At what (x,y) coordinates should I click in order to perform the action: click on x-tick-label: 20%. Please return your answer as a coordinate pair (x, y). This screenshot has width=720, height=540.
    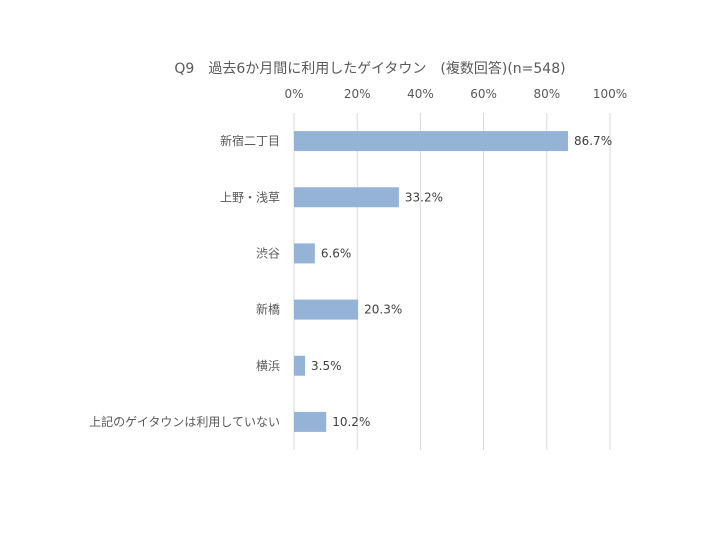
    Looking at the image, I should click on (357, 94).